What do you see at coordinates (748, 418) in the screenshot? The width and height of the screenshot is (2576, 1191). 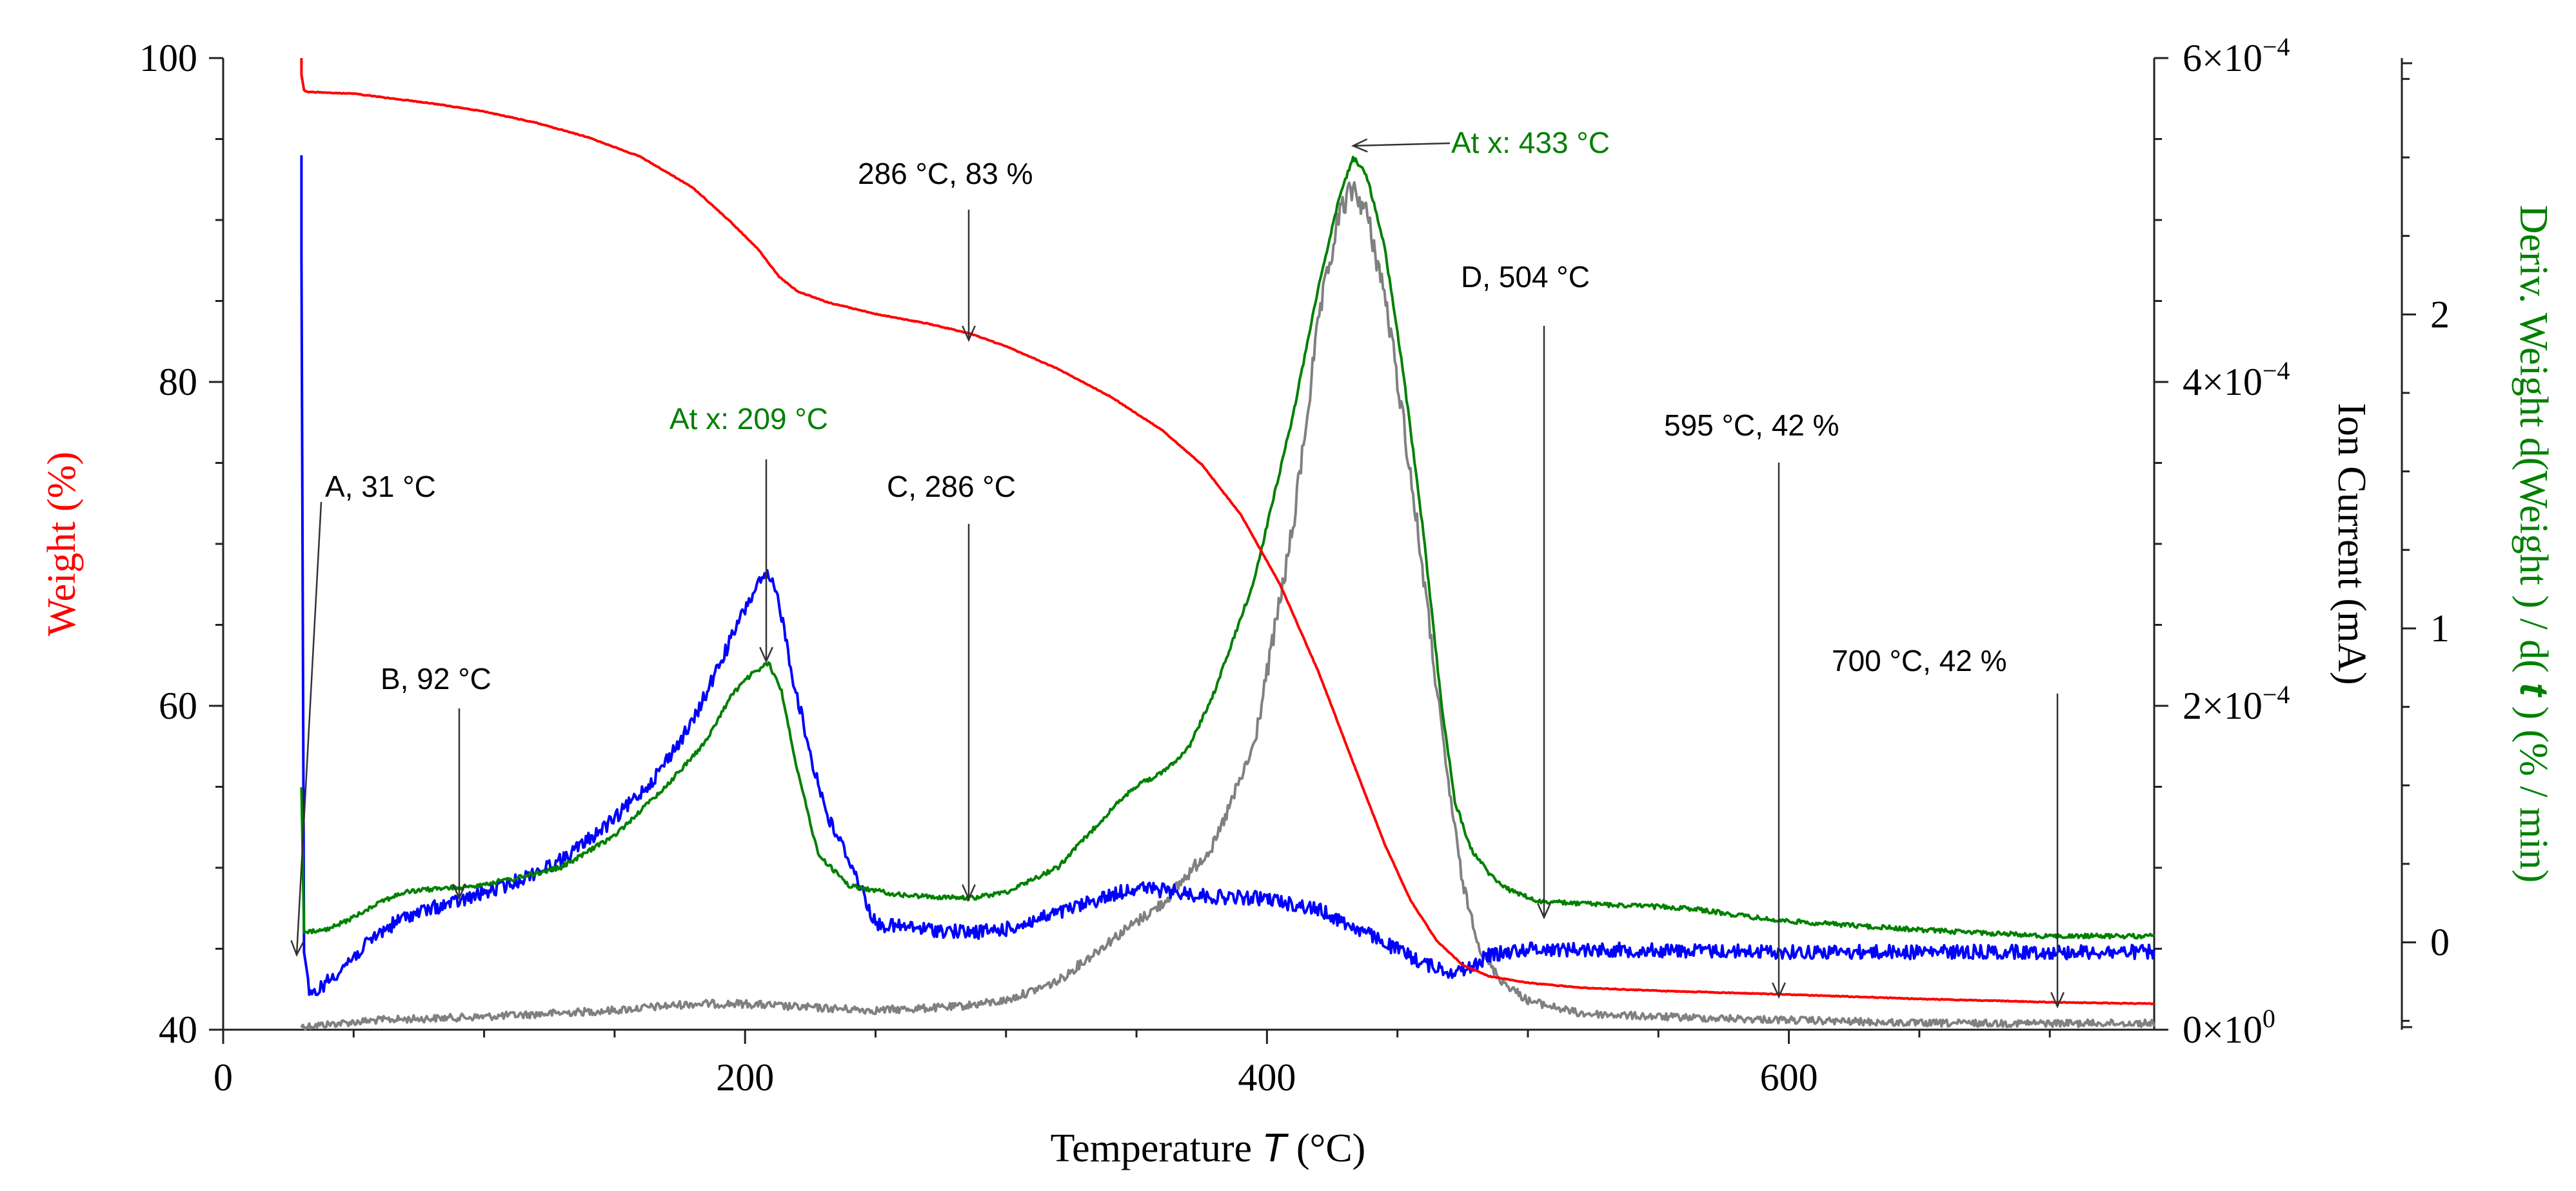 I see `annotation-label: At x: 209 °C` at bounding box center [748, 418].